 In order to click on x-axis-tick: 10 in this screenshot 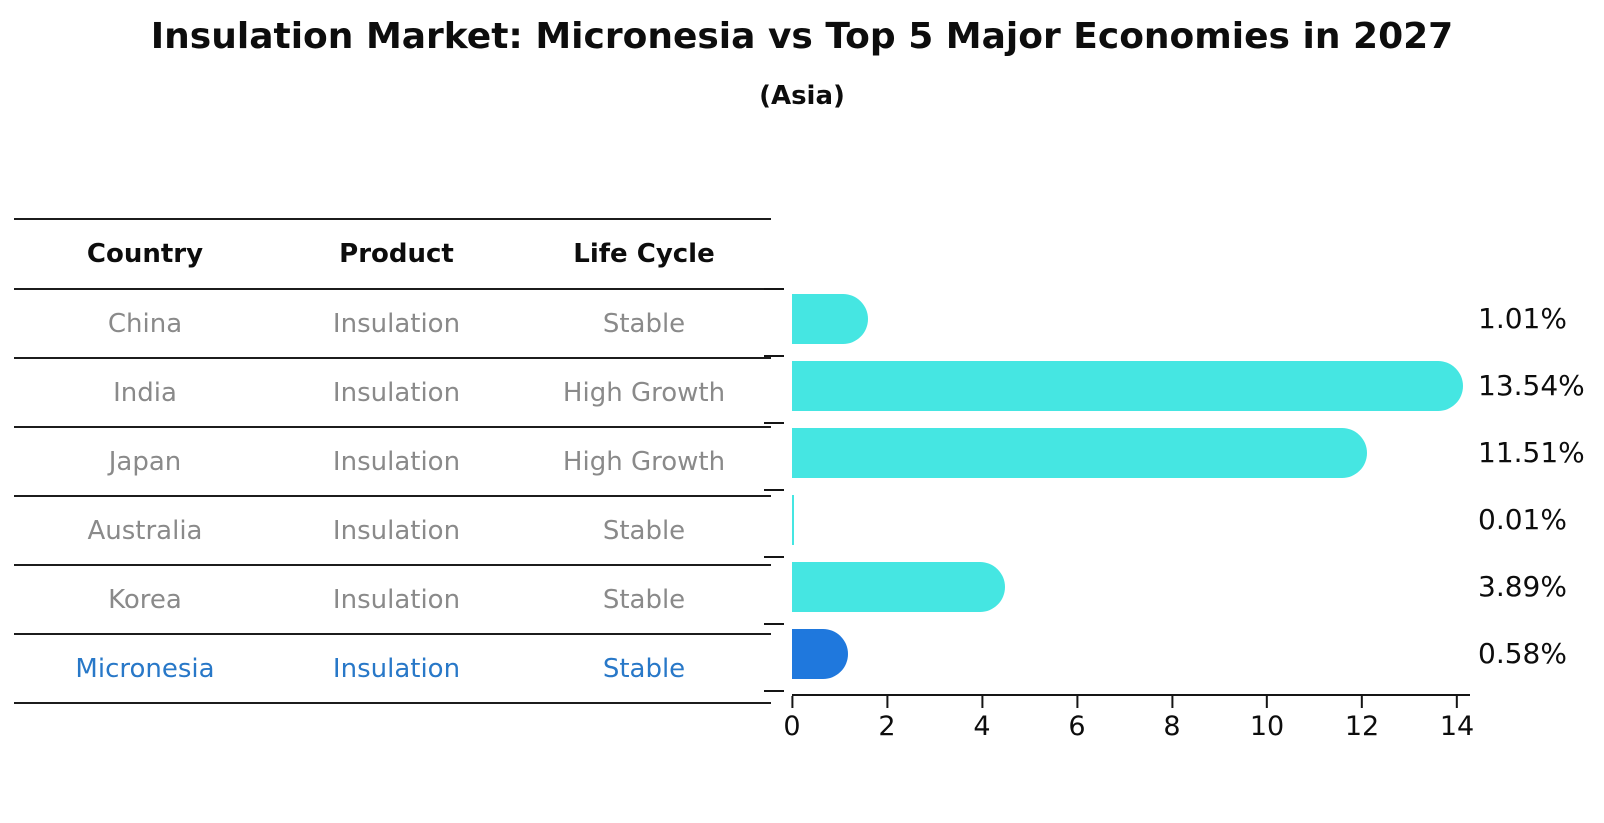, I will do `click(1267, 719)`.